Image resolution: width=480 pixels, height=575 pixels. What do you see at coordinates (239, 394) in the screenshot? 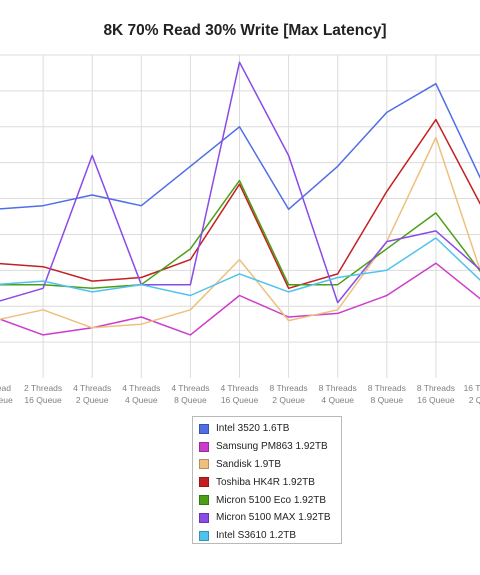
I see `x-tick-label: 4 Threads 16 Queue` at bounding box center [239, 394].